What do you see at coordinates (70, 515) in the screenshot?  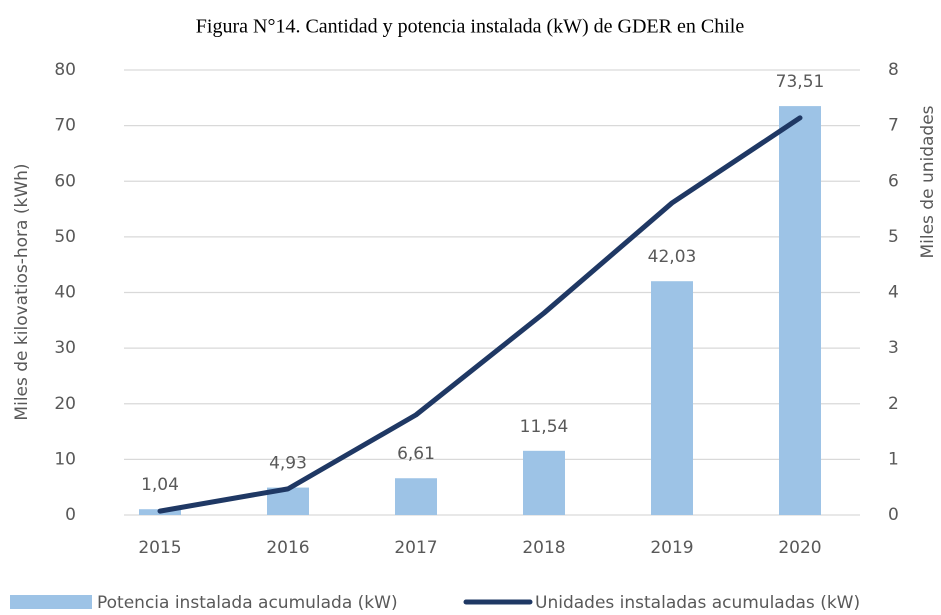 I see `y-tick-label: 0` at bounding box center [70, 515].